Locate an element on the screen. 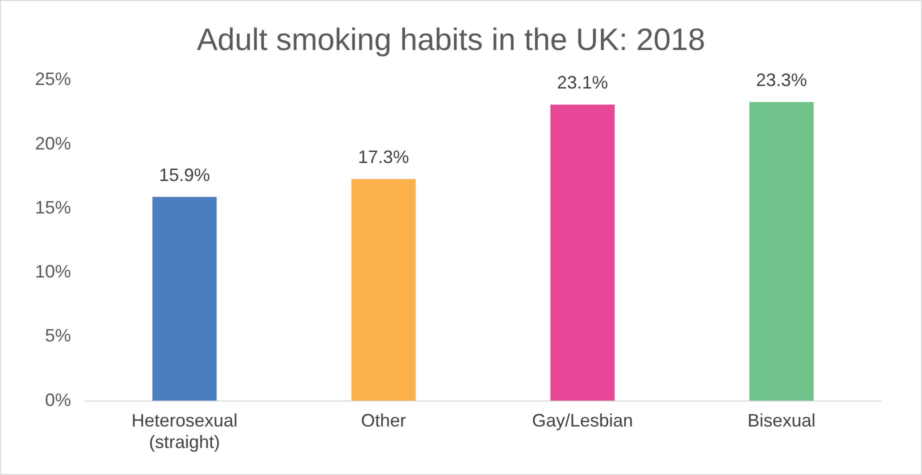 This screenshot has width=922, height=475. y-tick-label: 10% is located at coordinates (53, 272).